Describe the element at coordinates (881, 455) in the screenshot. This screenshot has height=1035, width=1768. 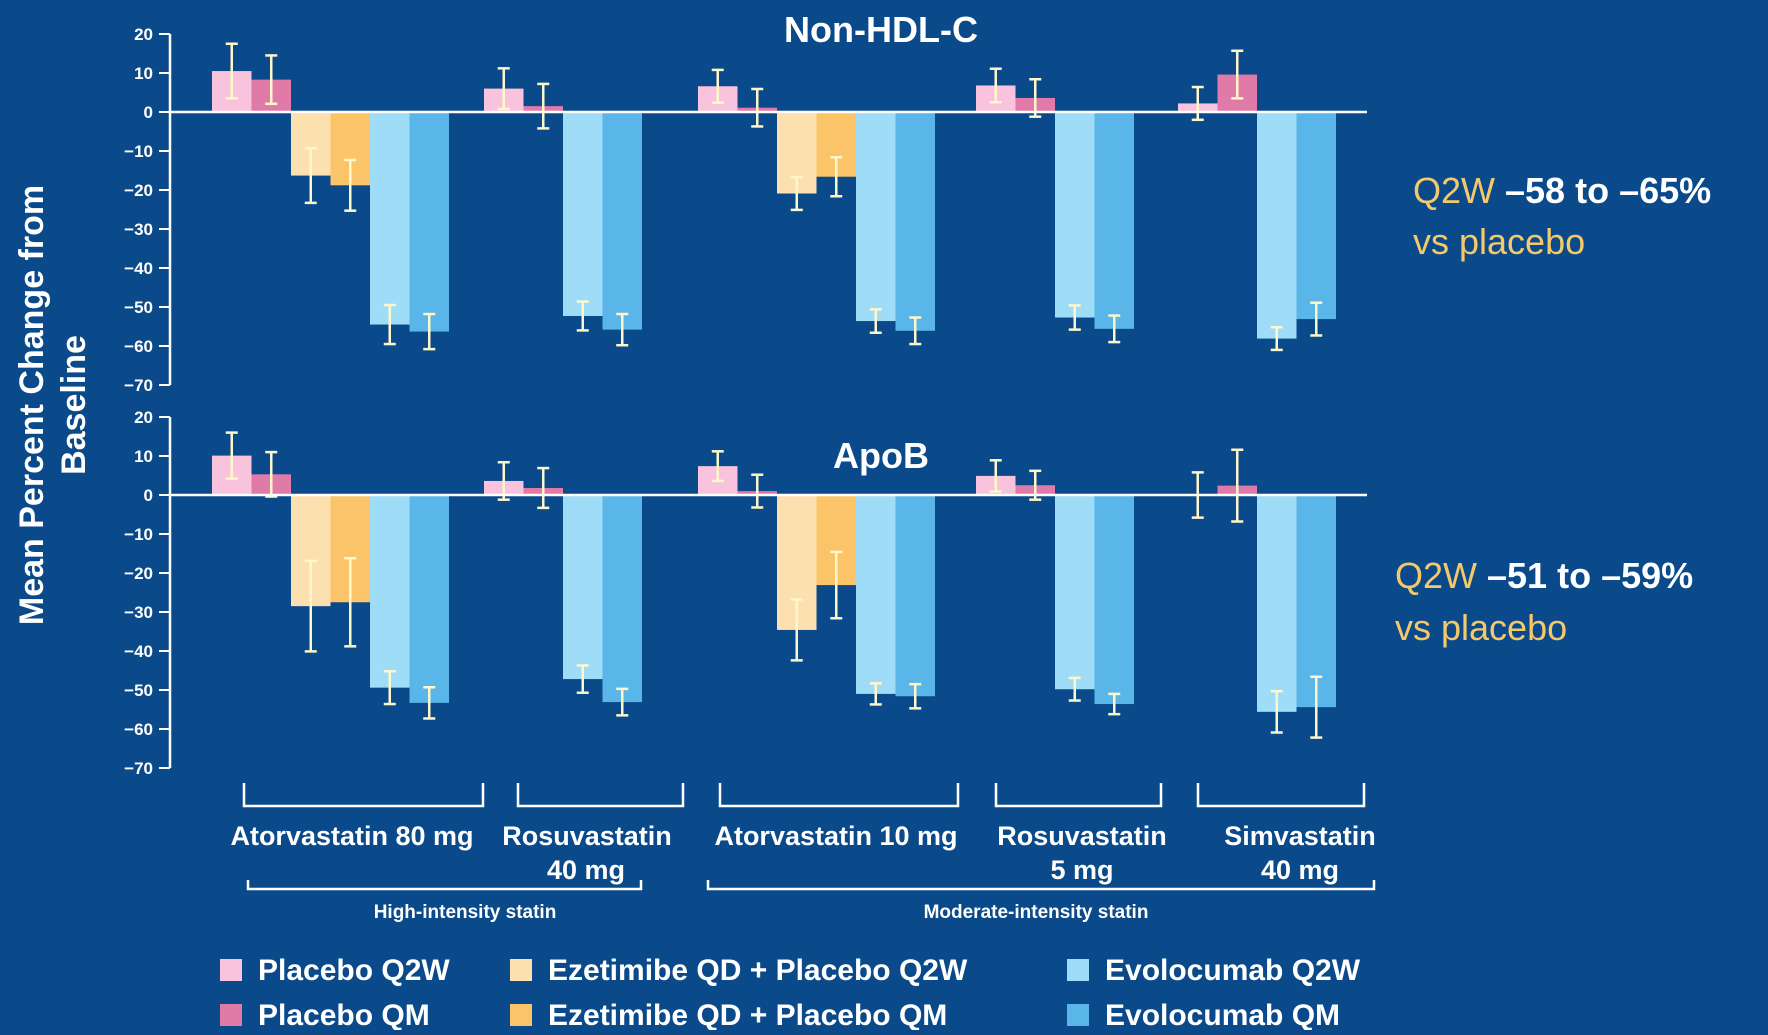
I see `panel-title: ApoB` at that location.